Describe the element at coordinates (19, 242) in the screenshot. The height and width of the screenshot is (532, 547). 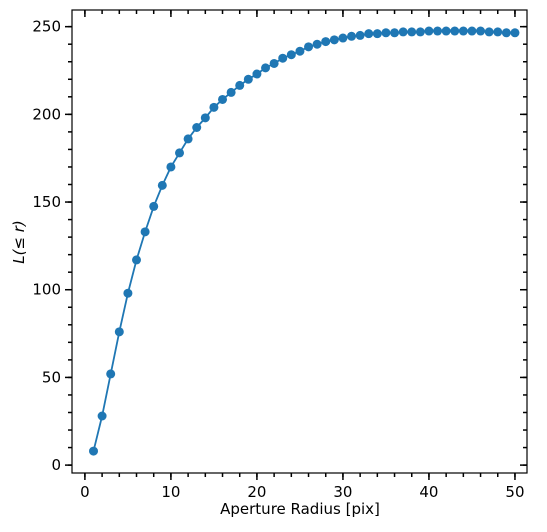
I see `y-axis-label: L(≤ r)` at that location.